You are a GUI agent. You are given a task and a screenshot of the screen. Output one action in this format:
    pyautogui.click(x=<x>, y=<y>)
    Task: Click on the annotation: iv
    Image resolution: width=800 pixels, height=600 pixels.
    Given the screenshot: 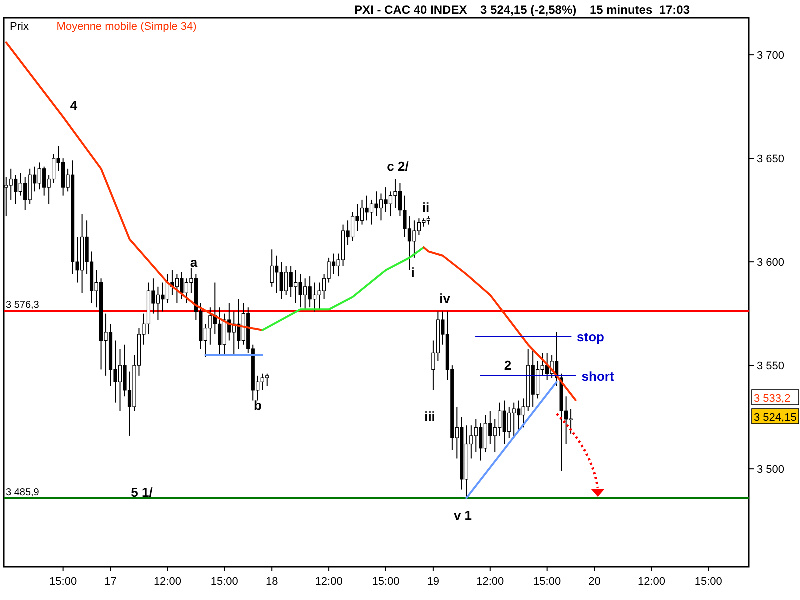 What is the action you would take?
    pyautogui.click(x=446, y=298)
    